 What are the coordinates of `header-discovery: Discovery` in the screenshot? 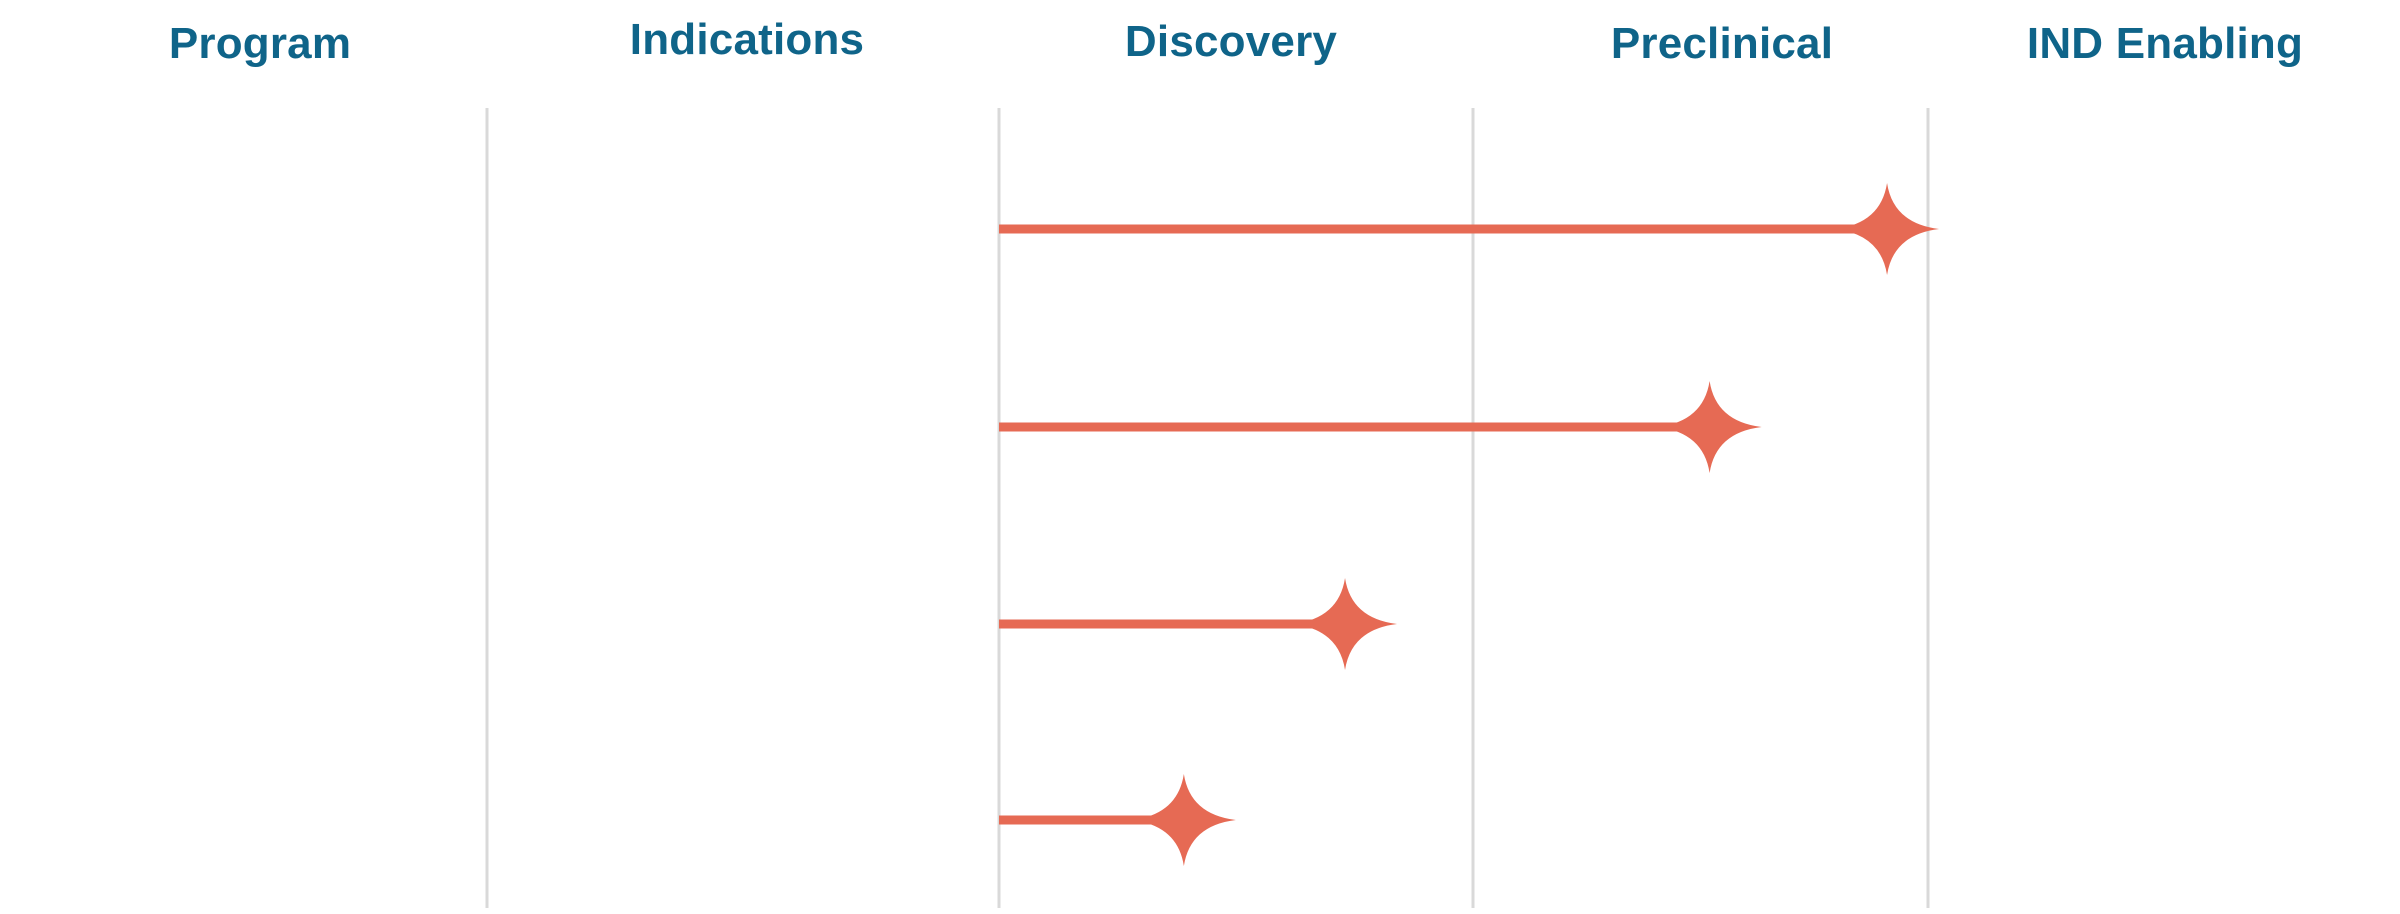 It's located at (1231, 41).